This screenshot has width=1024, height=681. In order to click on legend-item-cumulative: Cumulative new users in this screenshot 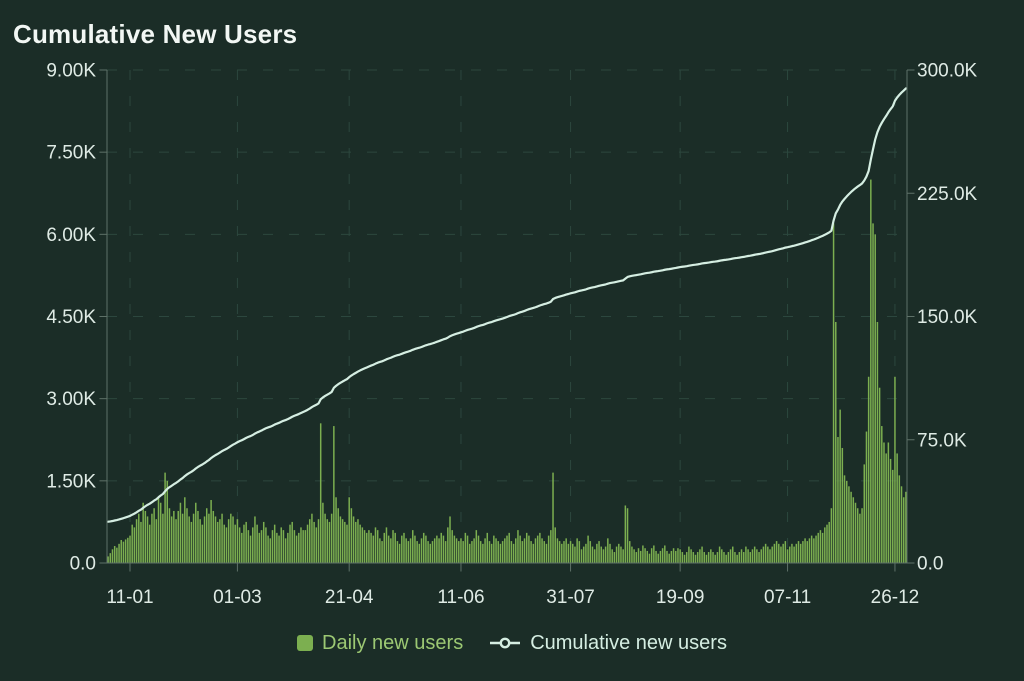, I will do `click(608, 643)`.